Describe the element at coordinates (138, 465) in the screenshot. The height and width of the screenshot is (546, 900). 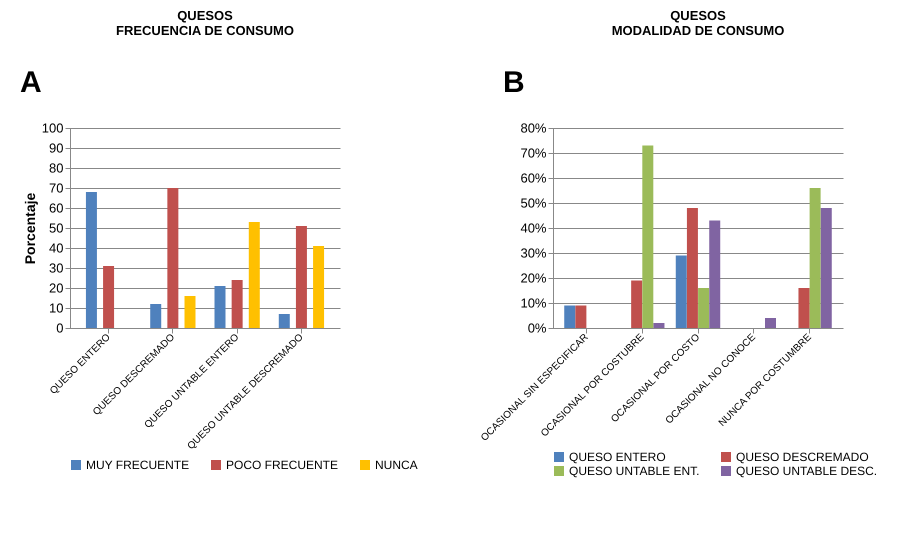
I see `legend-label: MUY FRECUENTE` at that location.